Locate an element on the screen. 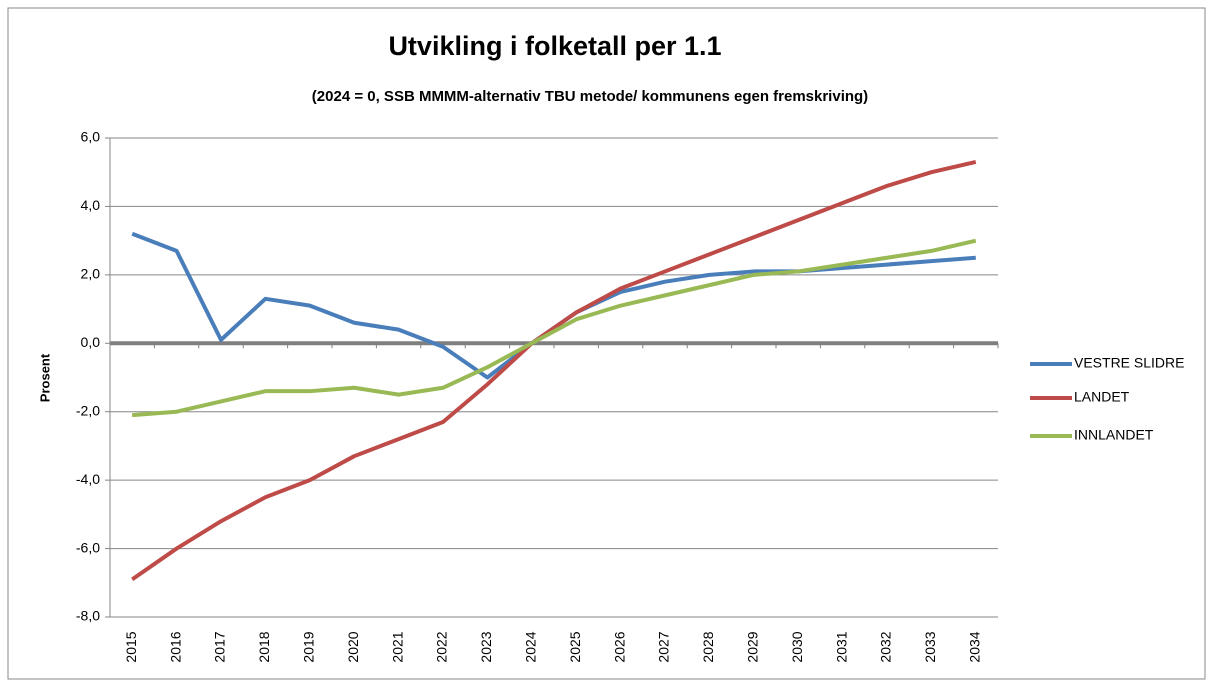 This screenshot has height=680, width=1213. x-tick-label: 2033 is located at coordinates (930, 646).